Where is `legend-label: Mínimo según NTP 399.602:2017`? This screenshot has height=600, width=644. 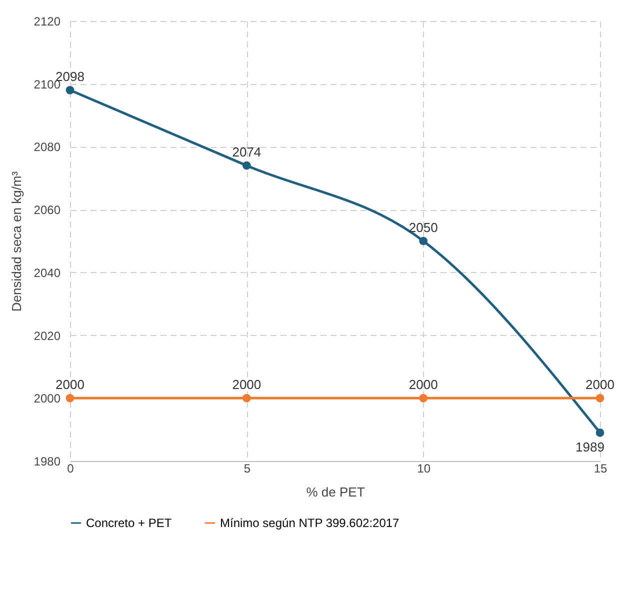 legend-label: Mínimo según NTP 399.602:2017 is located at coordinates (310, 523).